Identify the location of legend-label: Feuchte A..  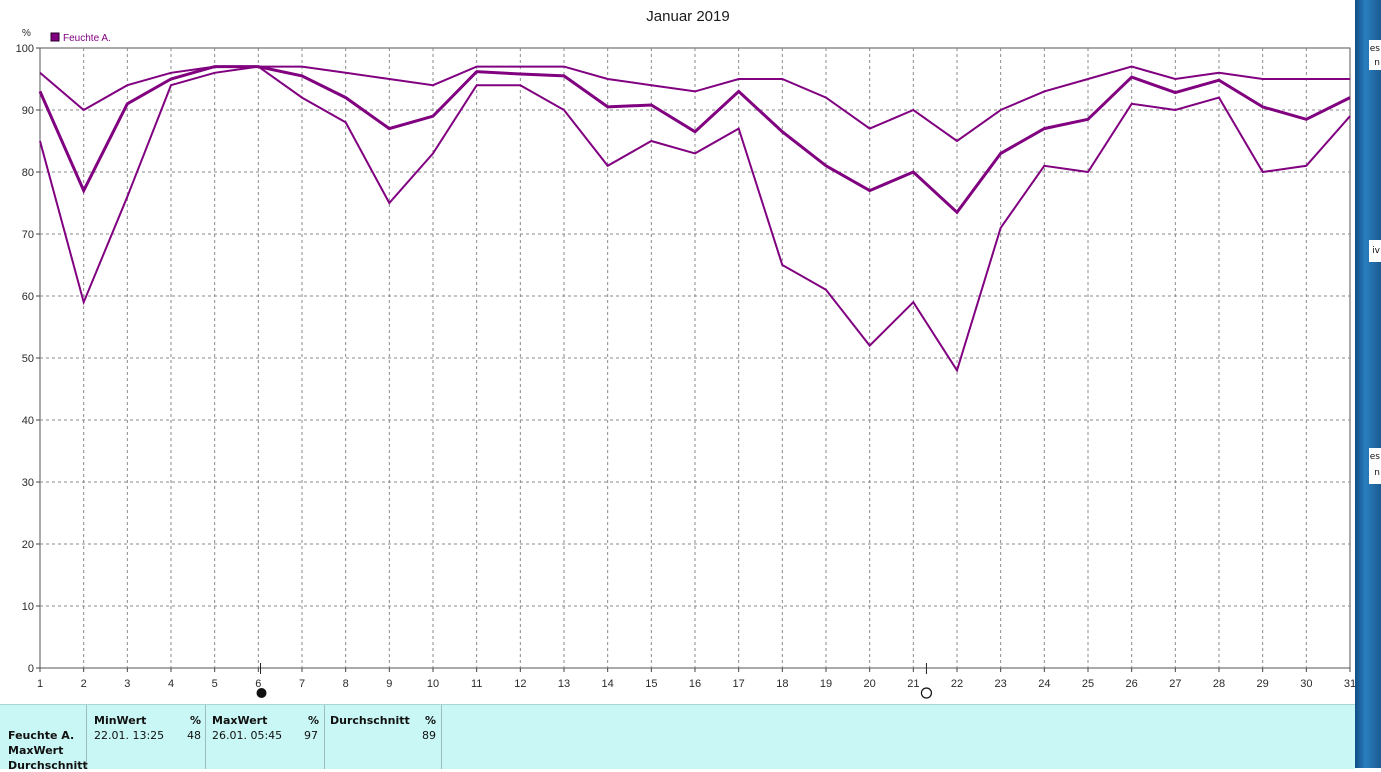
(87, 38).